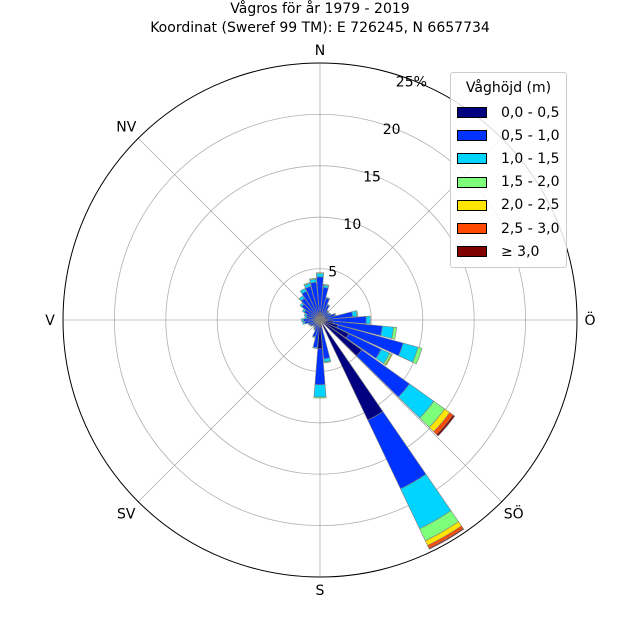  I want to click on legend-label: 1,0 - 1,5, so click(530, 158).